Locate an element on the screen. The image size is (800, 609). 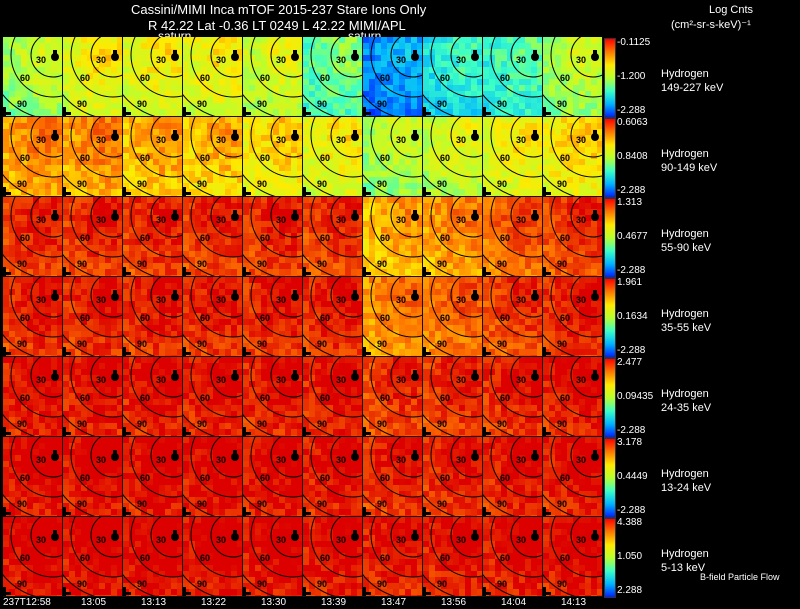
units-label: Log Cnts is located at coordinates (731, 10).